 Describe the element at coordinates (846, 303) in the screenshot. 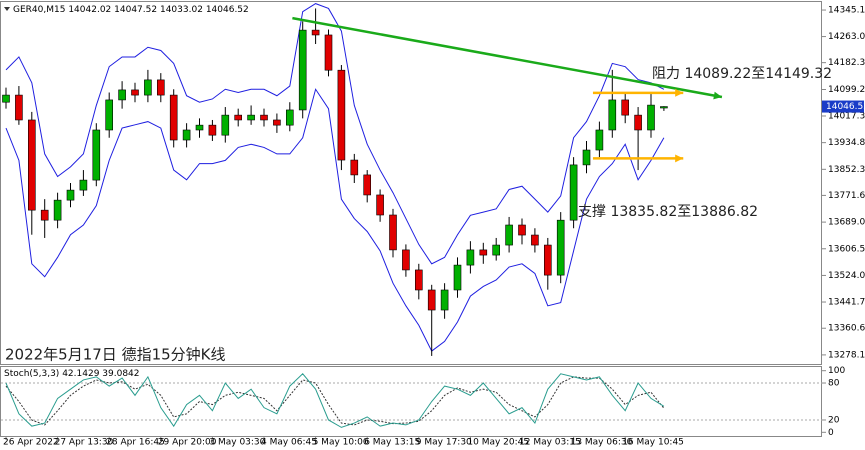

I see `y-tick-label: 13441.75` at that location.